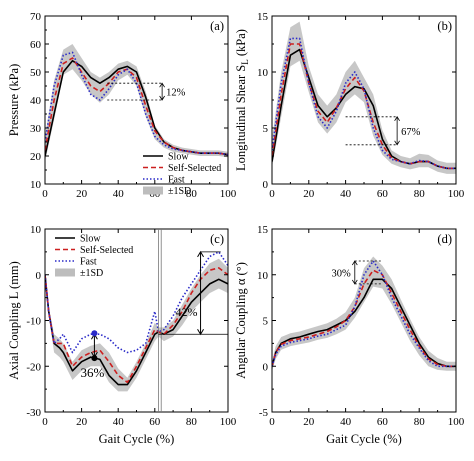  What do you see at coordinates (383, 131) in the screenshot?
I see `annotation-0: 67%` at bounding box center [383, 131].